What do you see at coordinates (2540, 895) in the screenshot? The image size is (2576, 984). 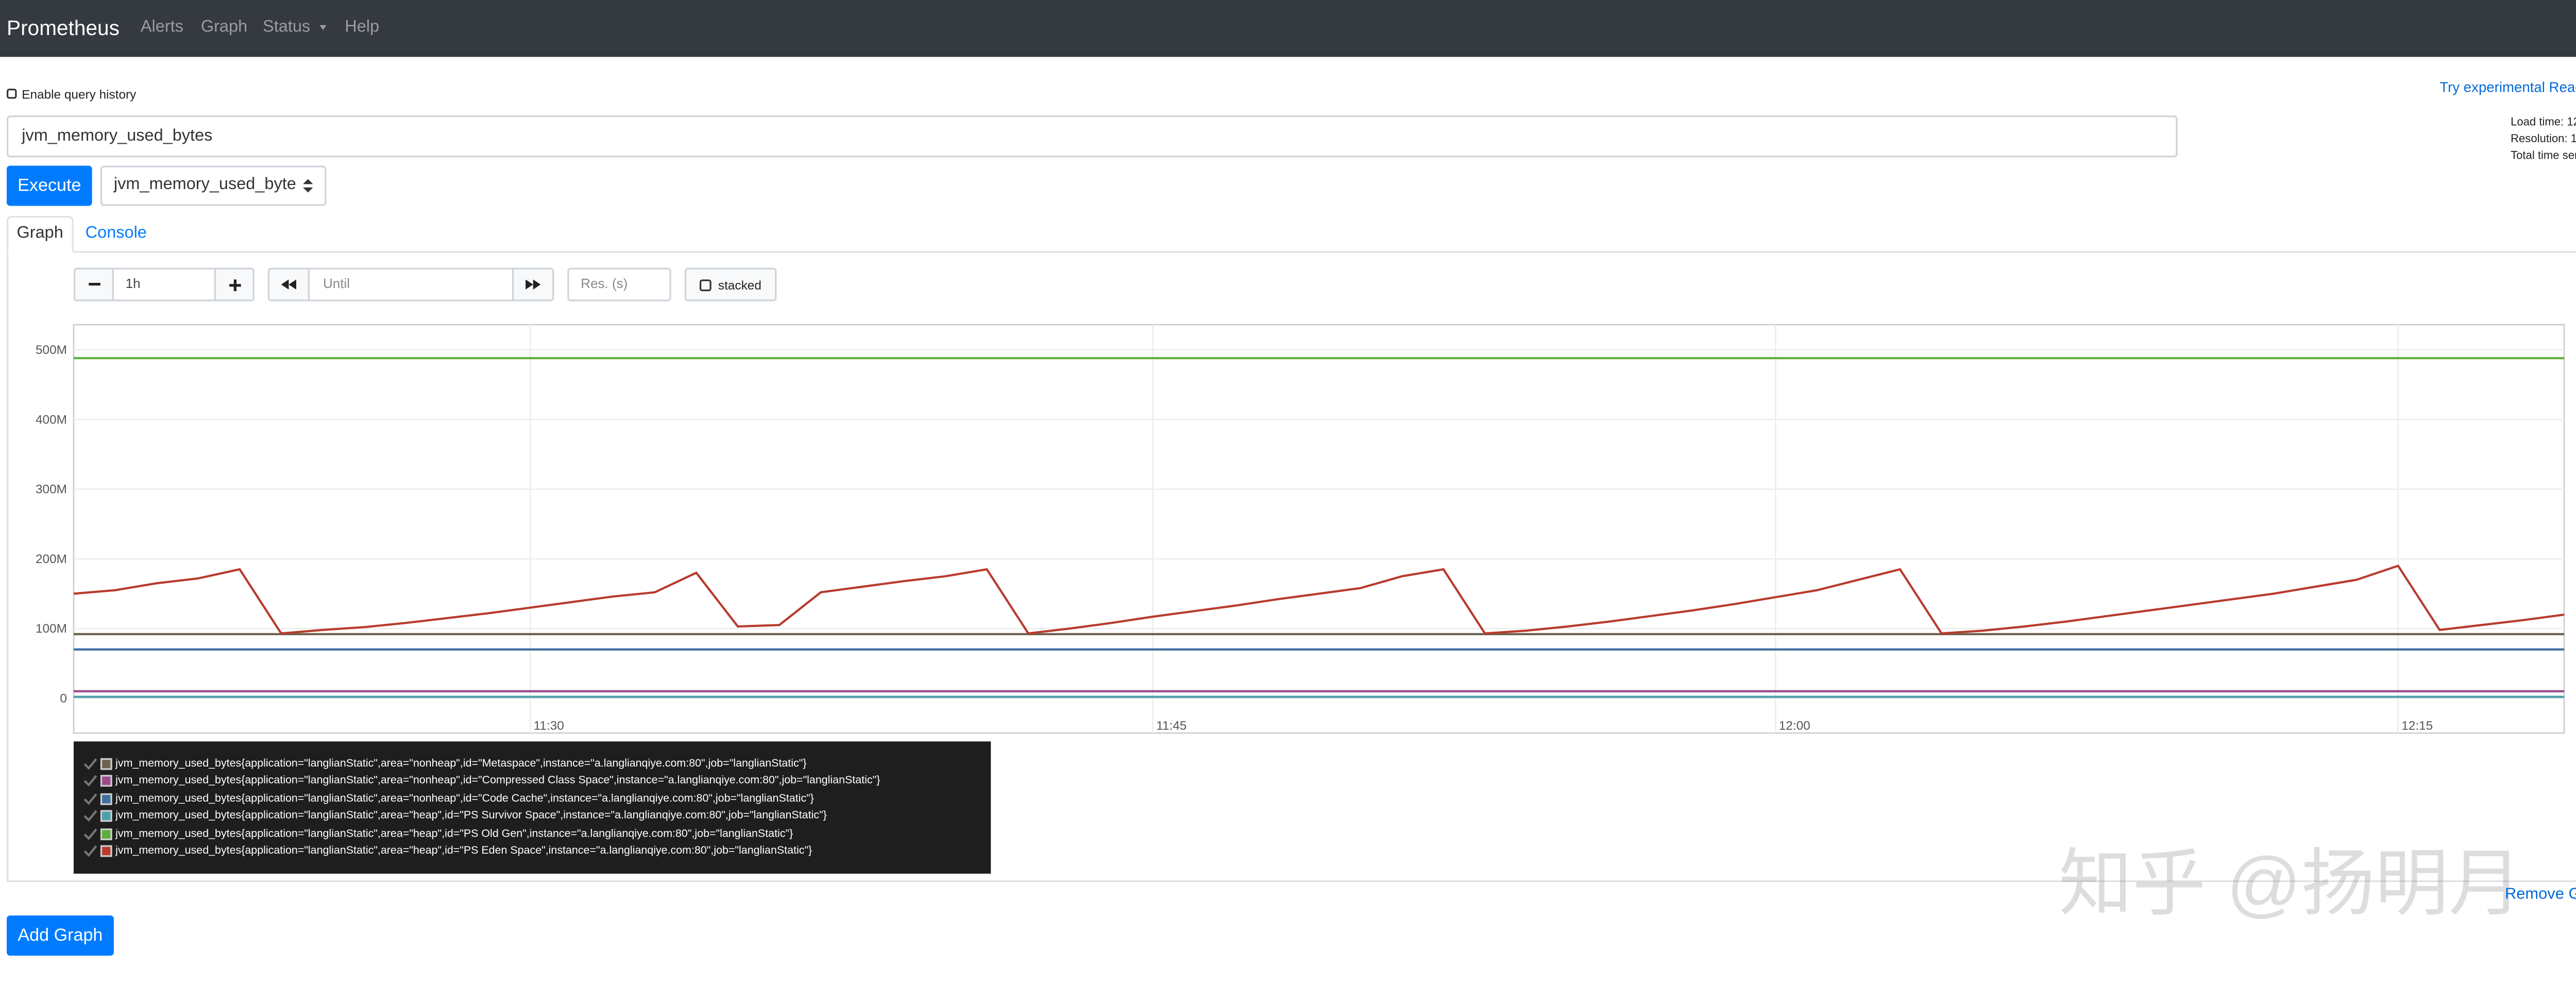 I see `remove-graph: Remove Graph` at bounding box center [2540, 895].